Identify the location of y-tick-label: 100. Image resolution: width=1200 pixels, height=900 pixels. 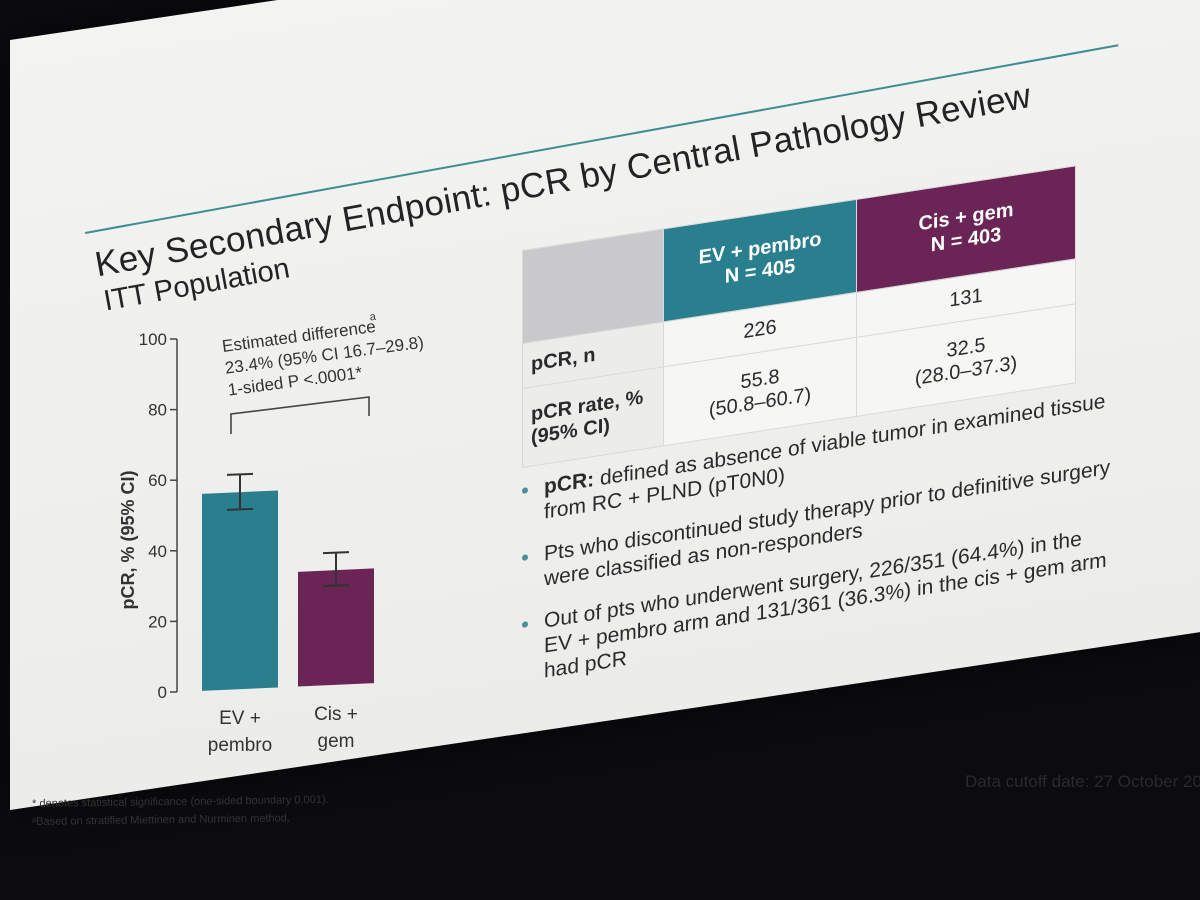
(153, 339).